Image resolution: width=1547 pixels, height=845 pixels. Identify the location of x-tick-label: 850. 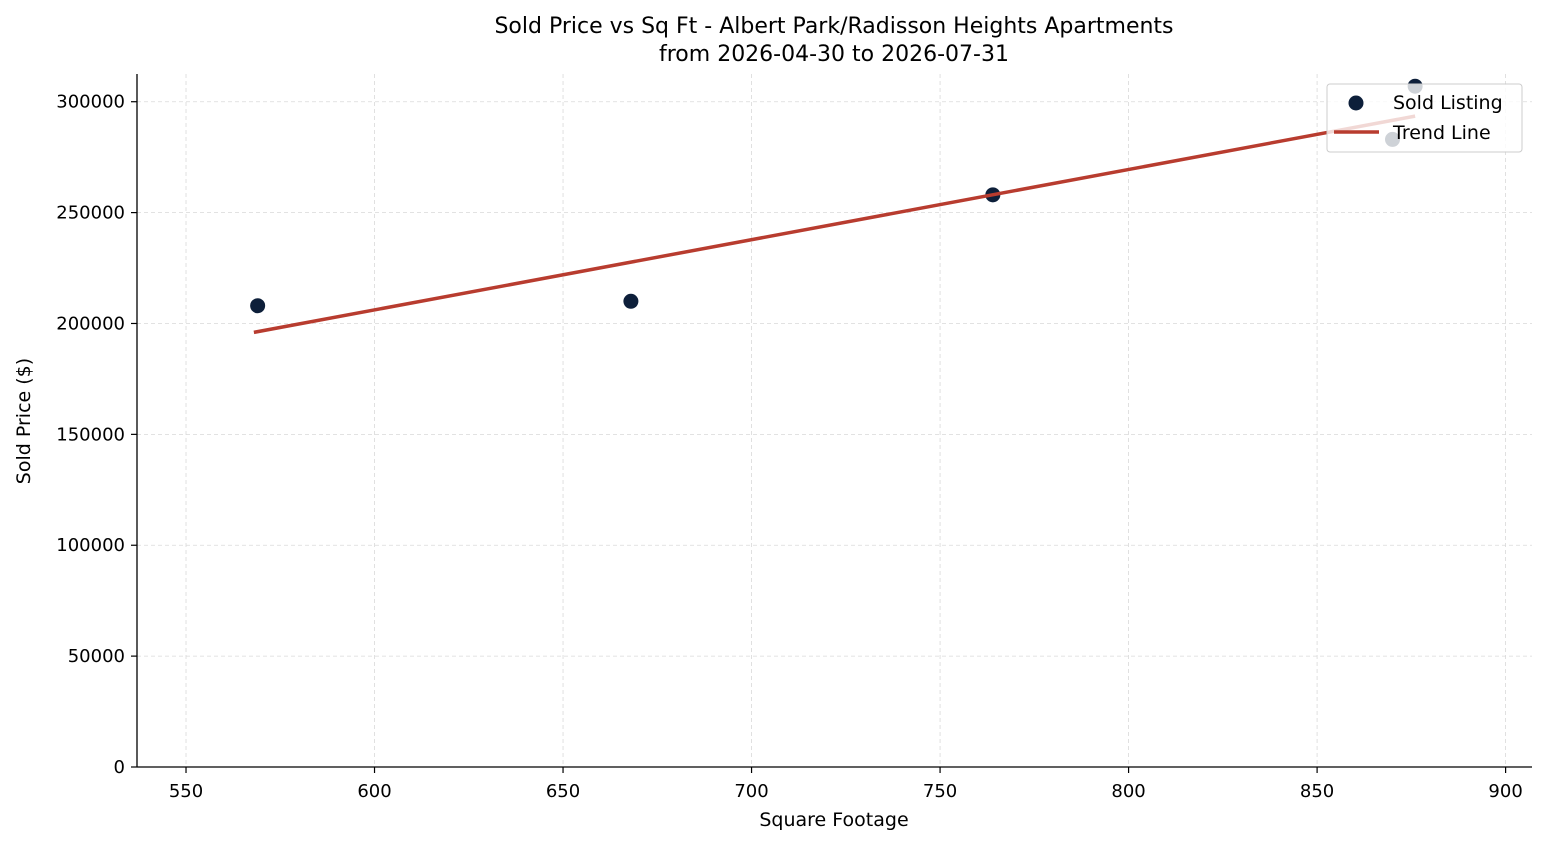
(1317, 791).